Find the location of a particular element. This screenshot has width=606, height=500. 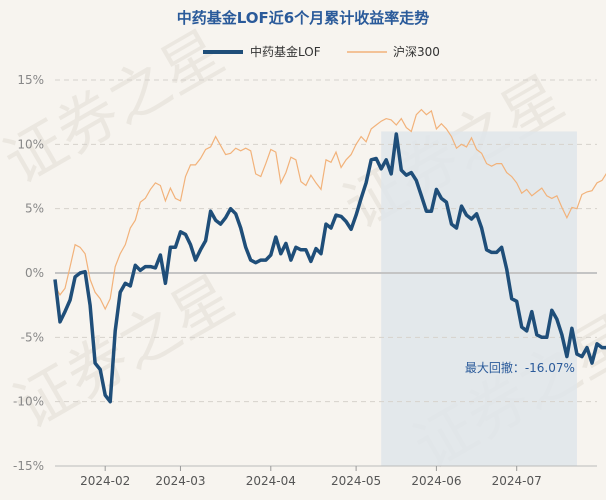

y-tick-label: 5% is located at coordinates (34, 209).